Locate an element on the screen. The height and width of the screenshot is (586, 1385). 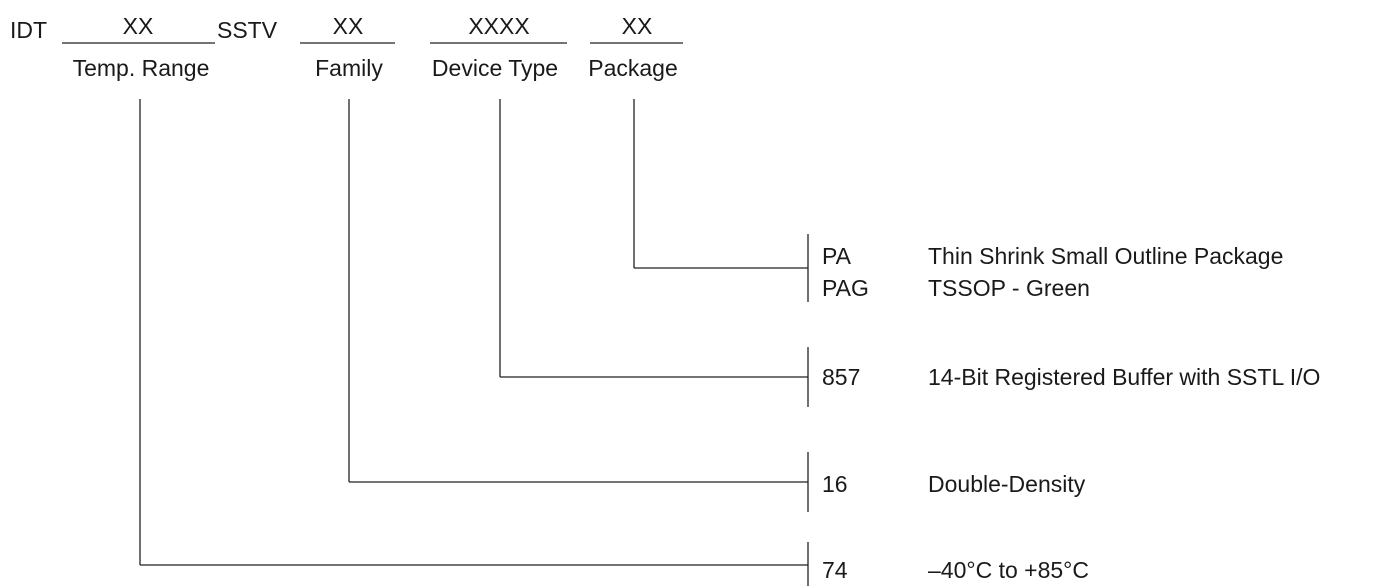
package-option-description: TSSOP - Green is located at coordinates (1009, 288).